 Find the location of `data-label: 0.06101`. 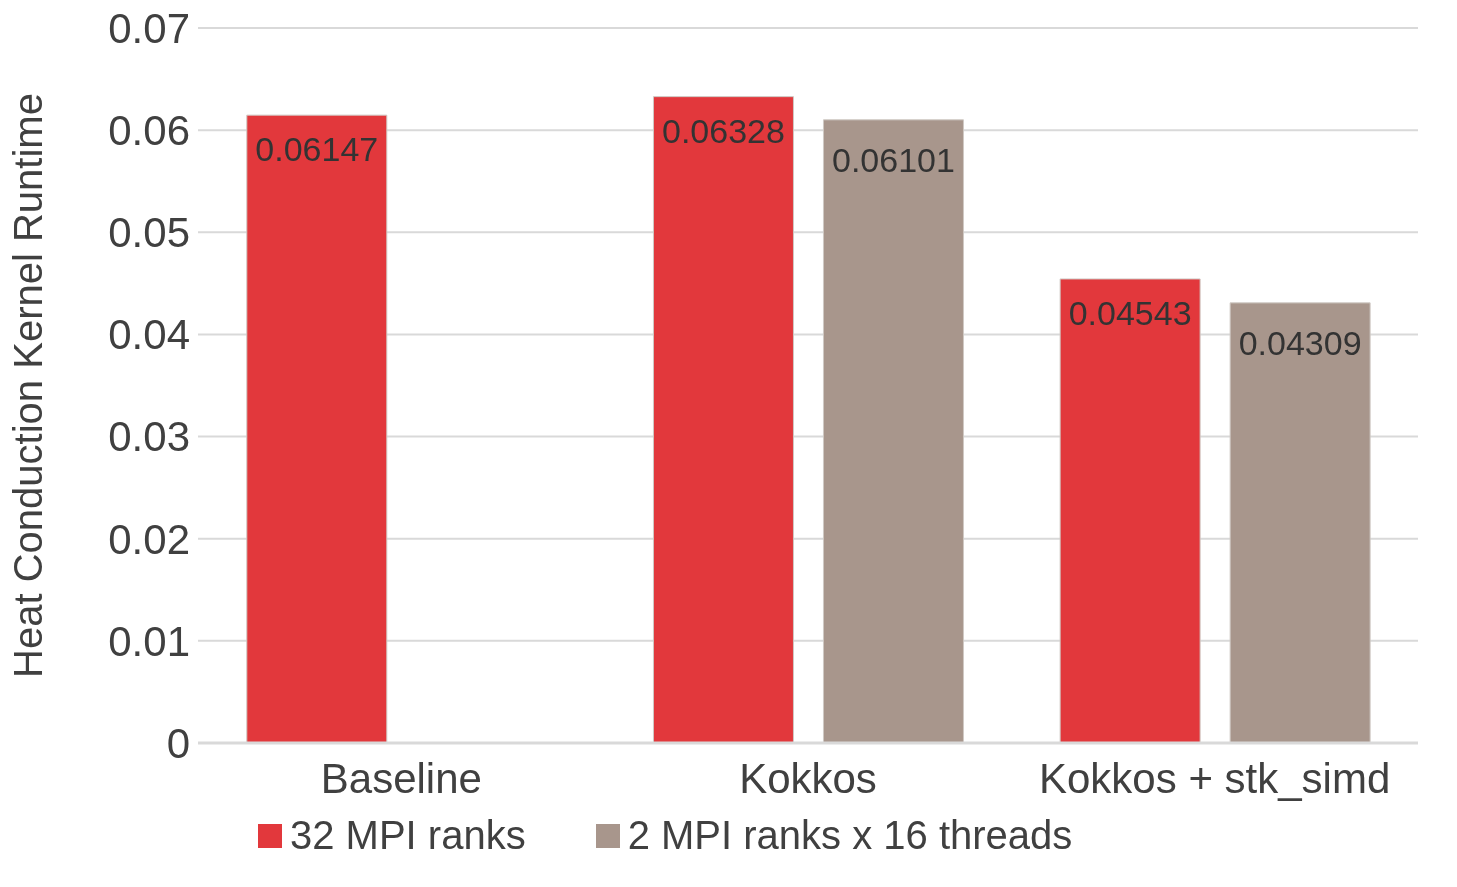

data-label: 0.06101 is located at coordinates (893, 159).